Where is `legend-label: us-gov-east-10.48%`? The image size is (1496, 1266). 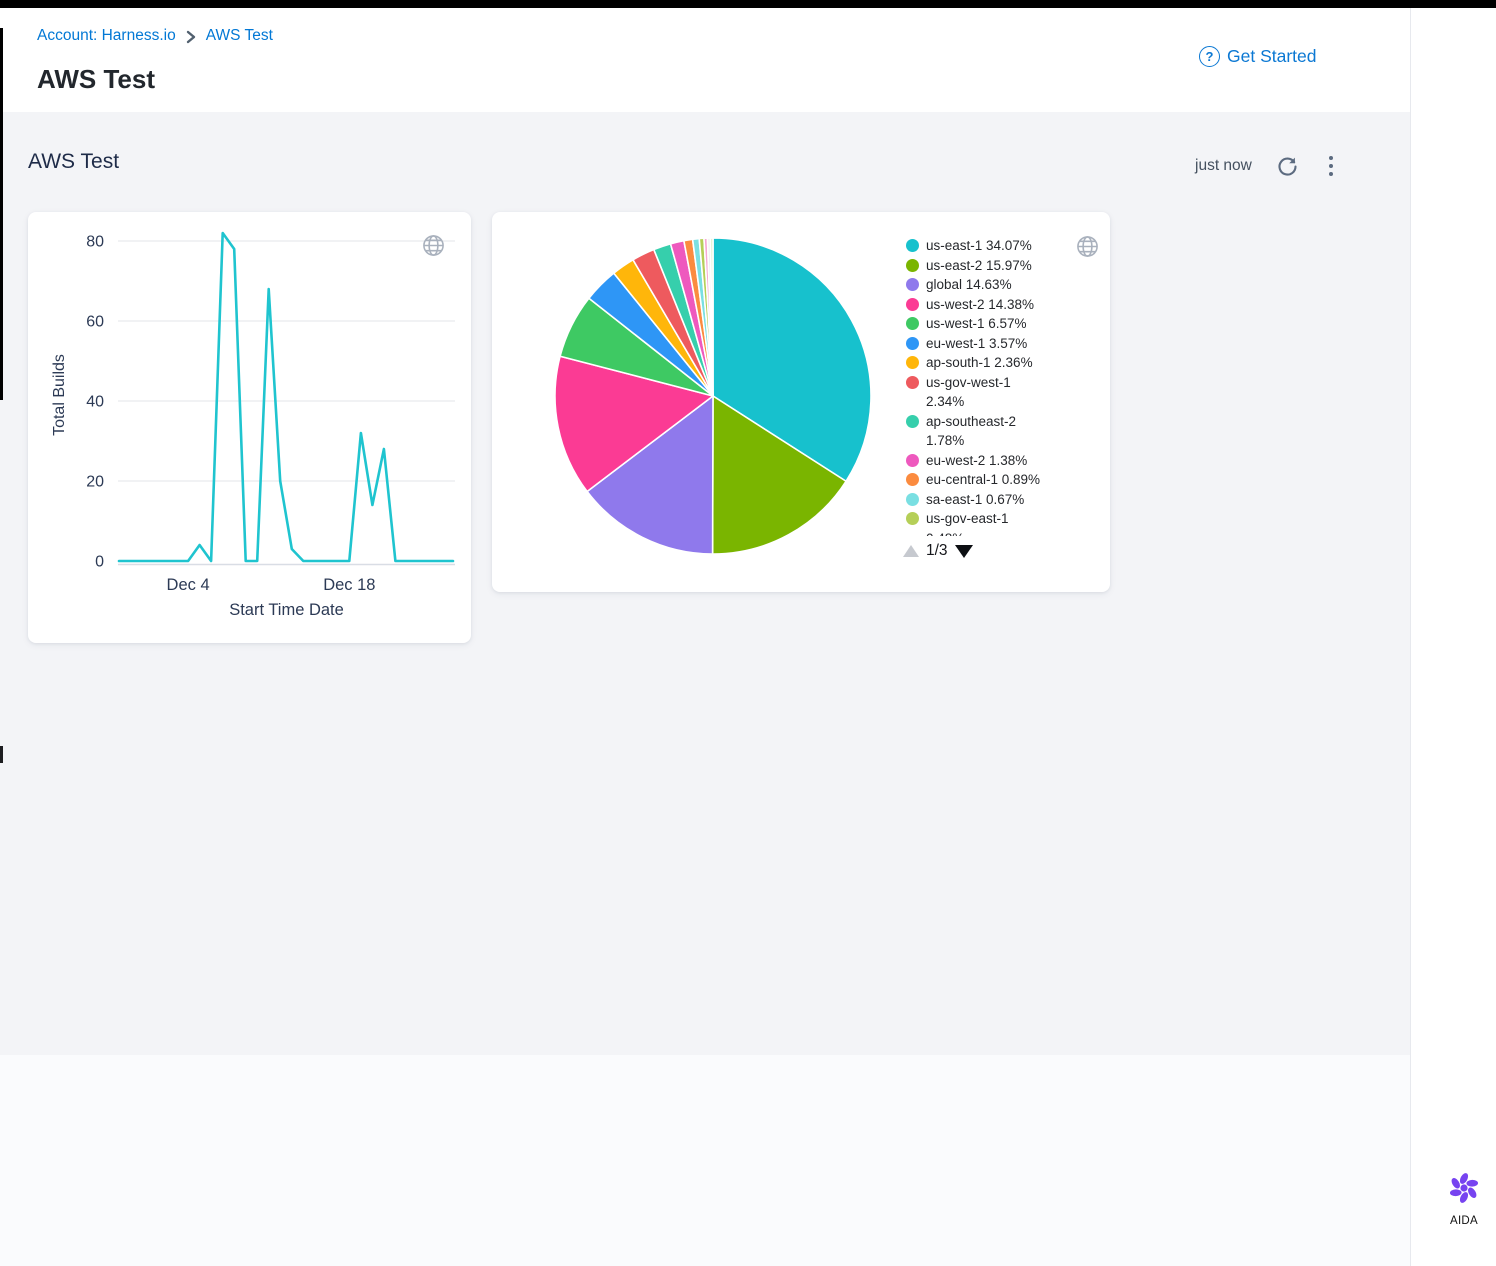
legend-label: us-gov-east-10.48% is located at coordinates (967, 523).